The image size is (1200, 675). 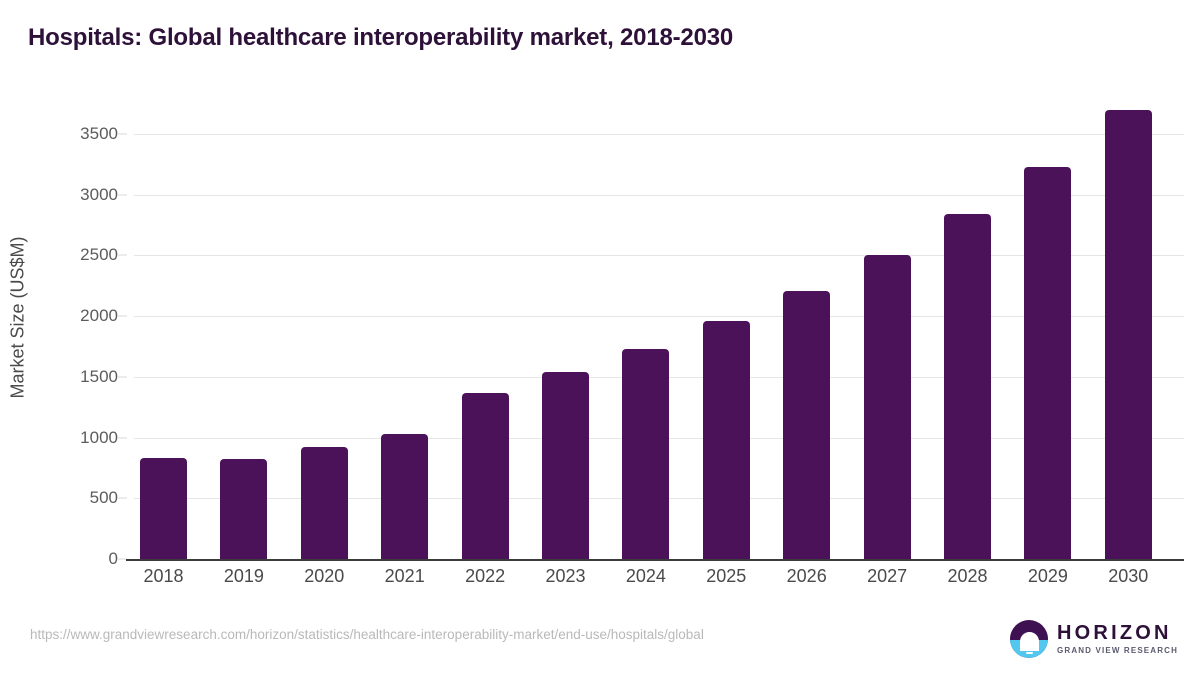 I want to click on logo-name: HORIZON, so click(x=1114, y=633).